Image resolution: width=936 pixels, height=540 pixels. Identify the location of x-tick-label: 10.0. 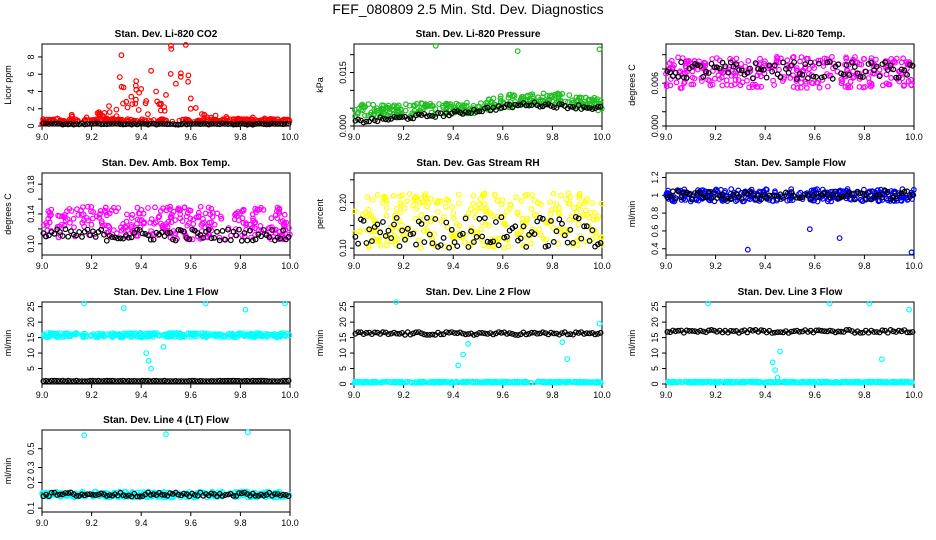
(602, 395).